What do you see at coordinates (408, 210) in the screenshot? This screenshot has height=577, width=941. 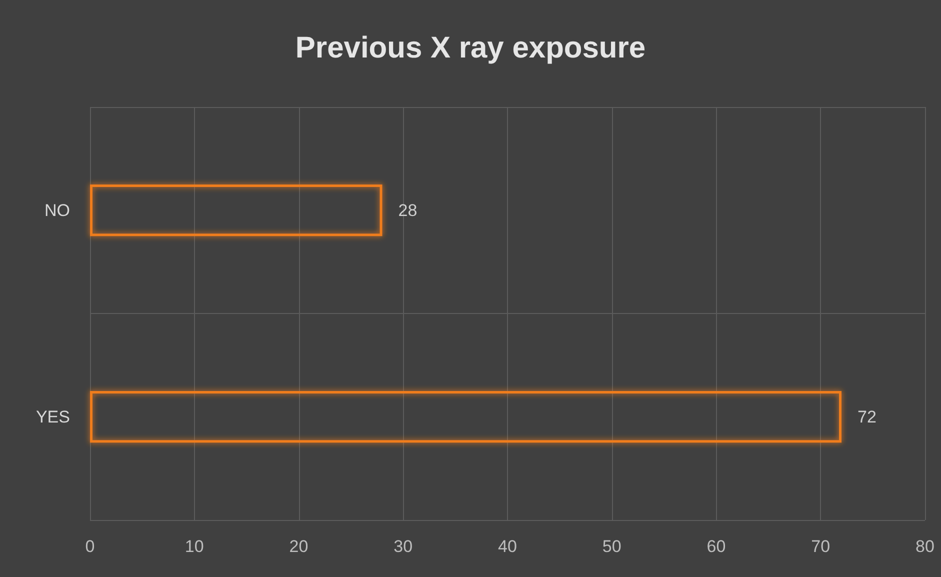 I see `data-label: 28` at bounding box center [408, 210].